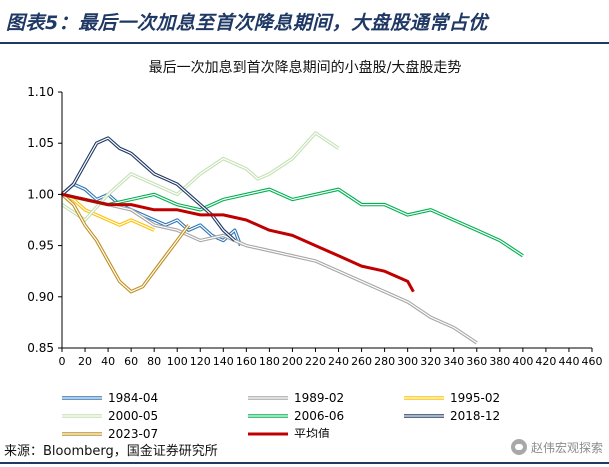  What do you see at coordinates (384, 361) in the screenshot?
I see `x-tick-label: 280` at bounding box center [384, 361].